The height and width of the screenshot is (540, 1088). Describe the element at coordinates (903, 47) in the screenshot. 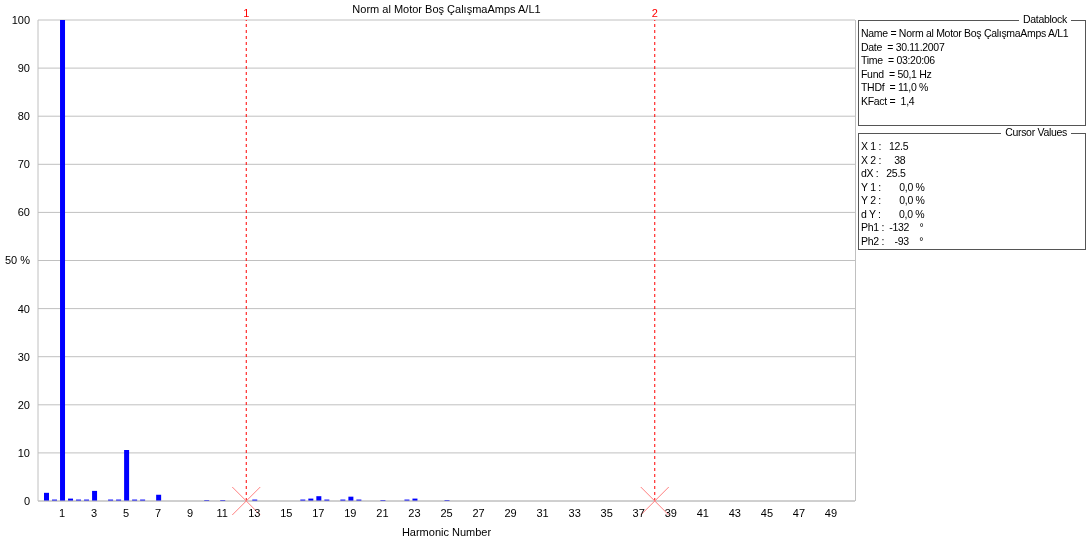

I see `text: Date = 30.11.2007` at that location.